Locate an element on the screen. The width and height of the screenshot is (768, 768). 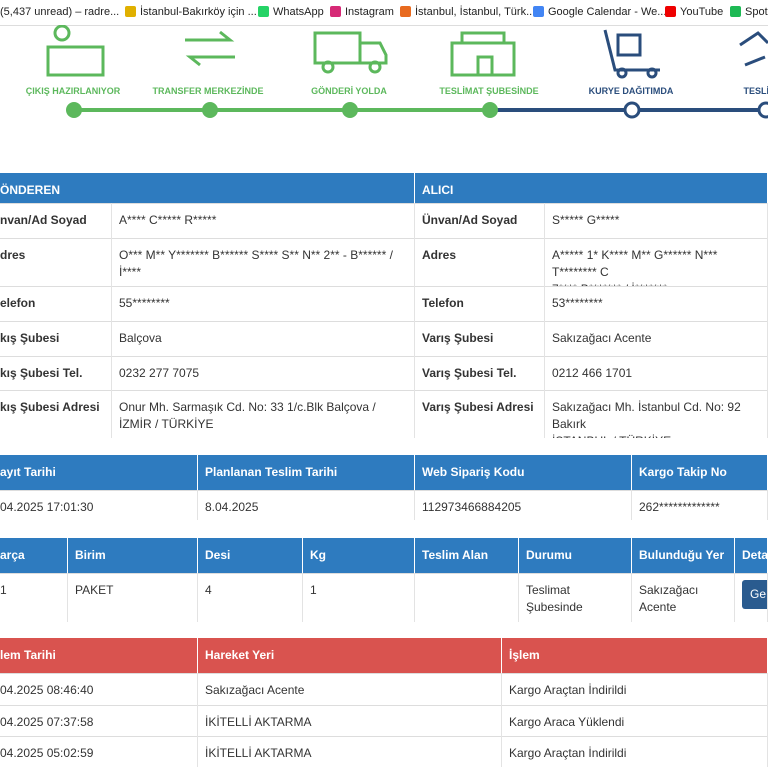
header-cell: İşlem is located at coordinates (635, 655).